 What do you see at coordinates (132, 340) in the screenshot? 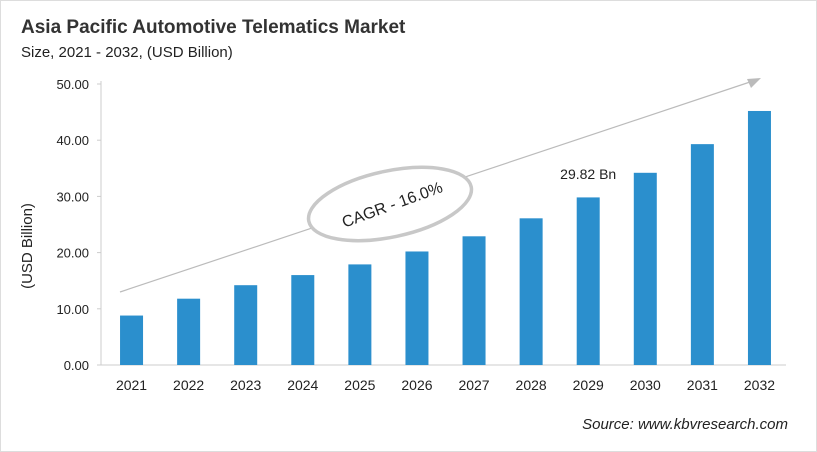
I see `bar-2021` at bounding box center [132, 340].